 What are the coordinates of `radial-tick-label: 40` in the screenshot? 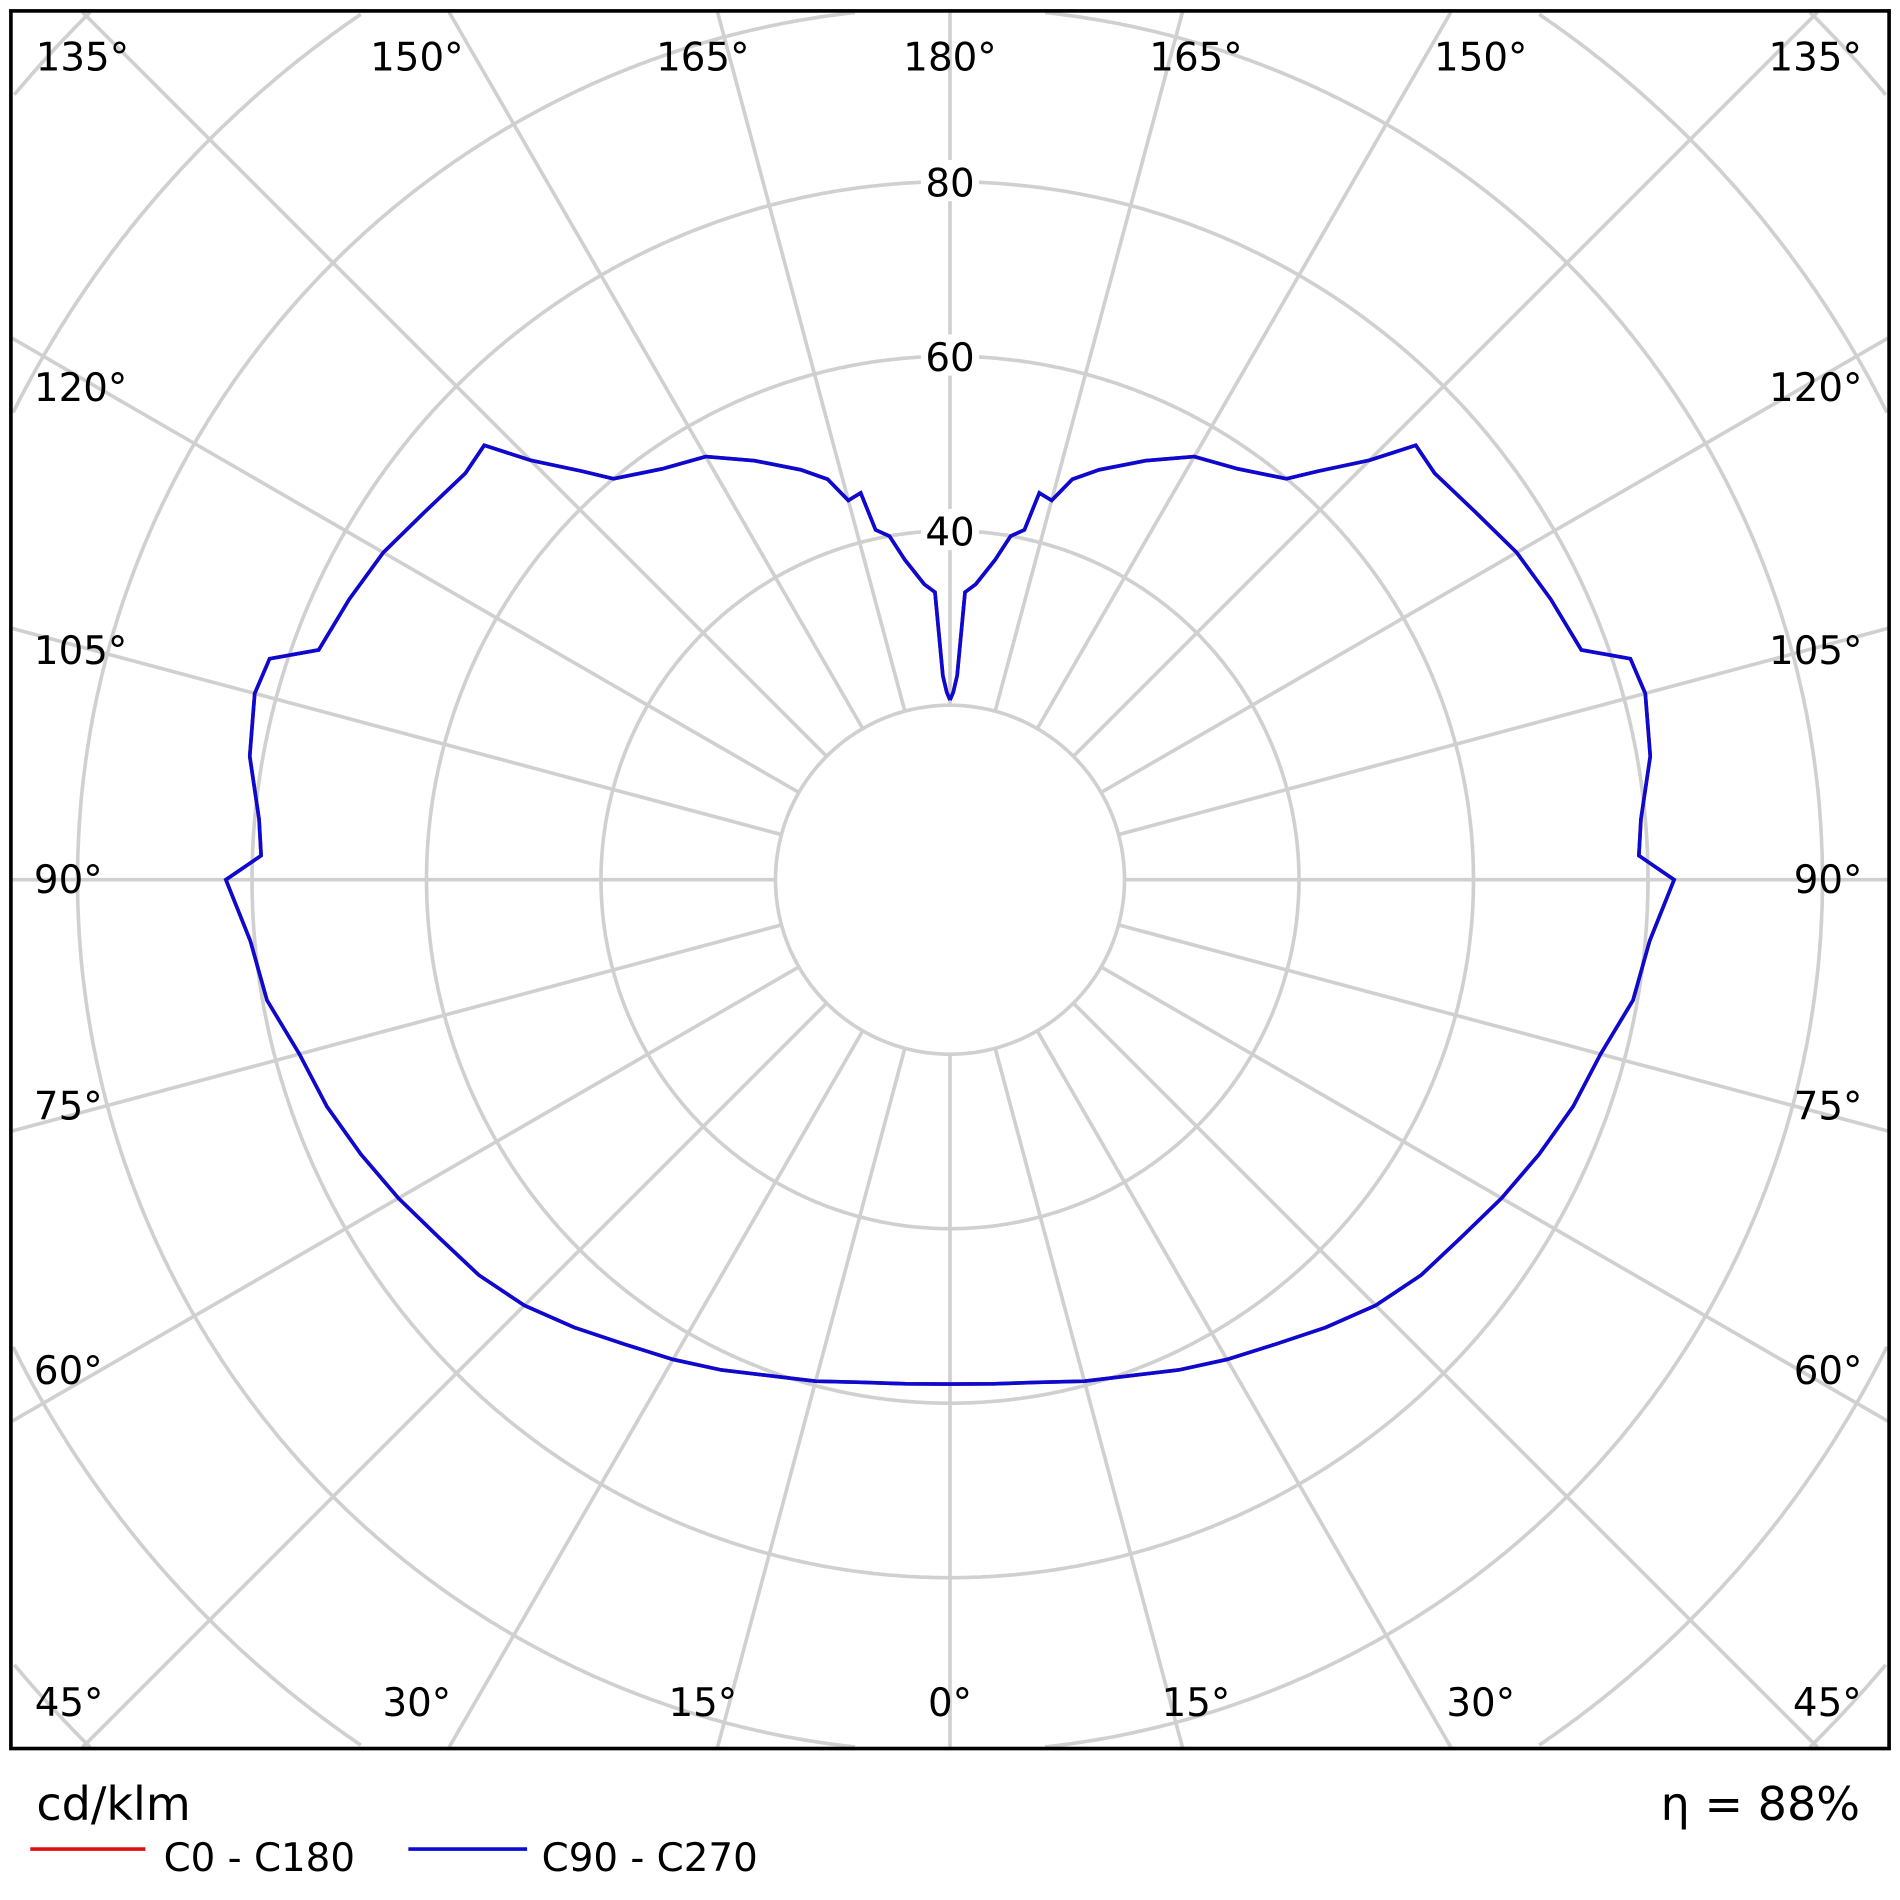 It's located at (949, 532).